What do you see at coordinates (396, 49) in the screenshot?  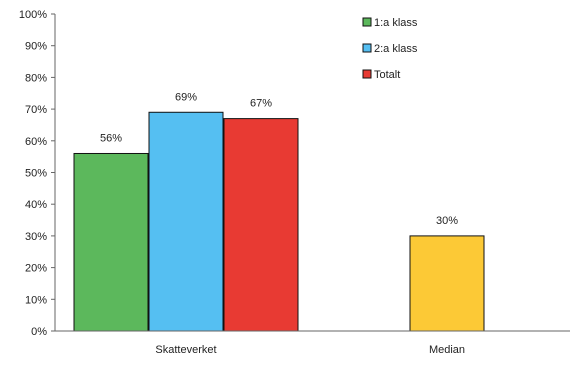 I see `legend-label: 2:a klass` at bounding box center [396, 49].